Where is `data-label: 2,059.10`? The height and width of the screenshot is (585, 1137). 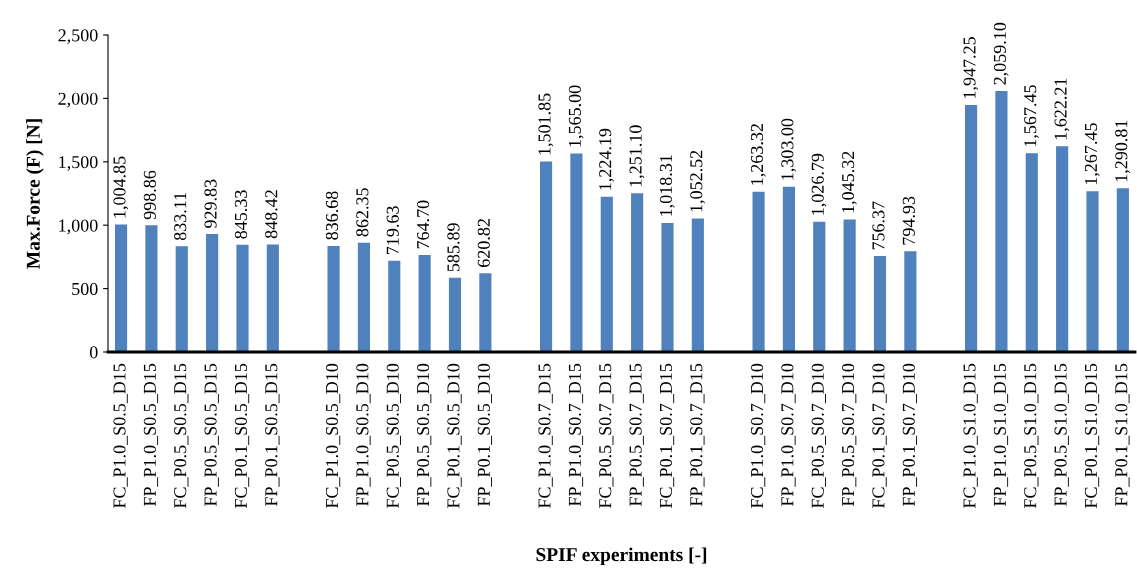 data-label: 2,059.10 is located at coordinates (1001, 53).